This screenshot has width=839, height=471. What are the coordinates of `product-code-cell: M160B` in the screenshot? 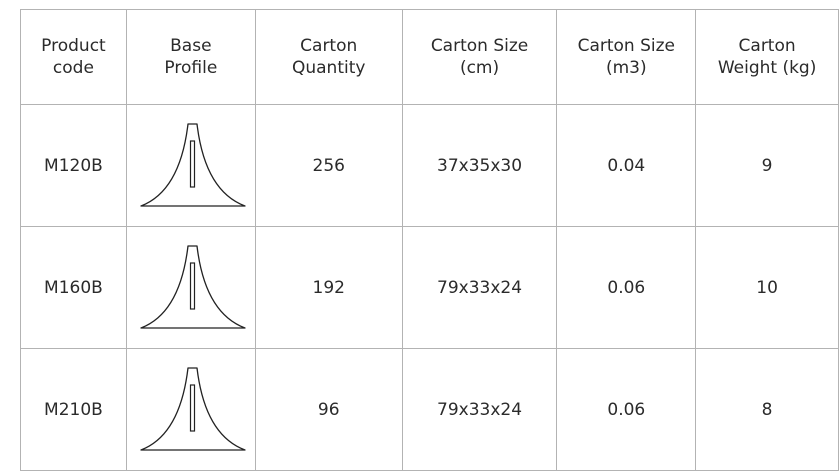 It's located at (73, 287).